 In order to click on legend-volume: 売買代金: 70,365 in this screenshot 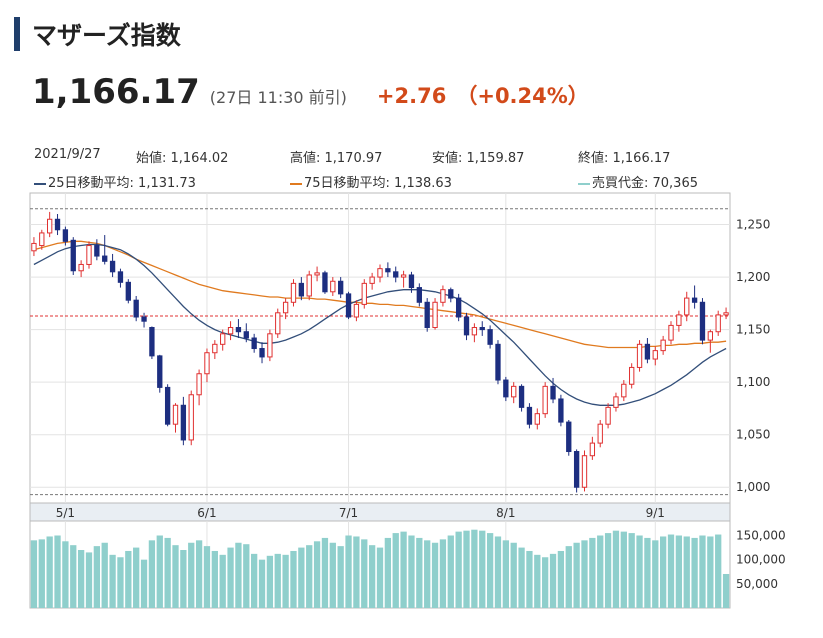, I will do `click(638, 181)`.